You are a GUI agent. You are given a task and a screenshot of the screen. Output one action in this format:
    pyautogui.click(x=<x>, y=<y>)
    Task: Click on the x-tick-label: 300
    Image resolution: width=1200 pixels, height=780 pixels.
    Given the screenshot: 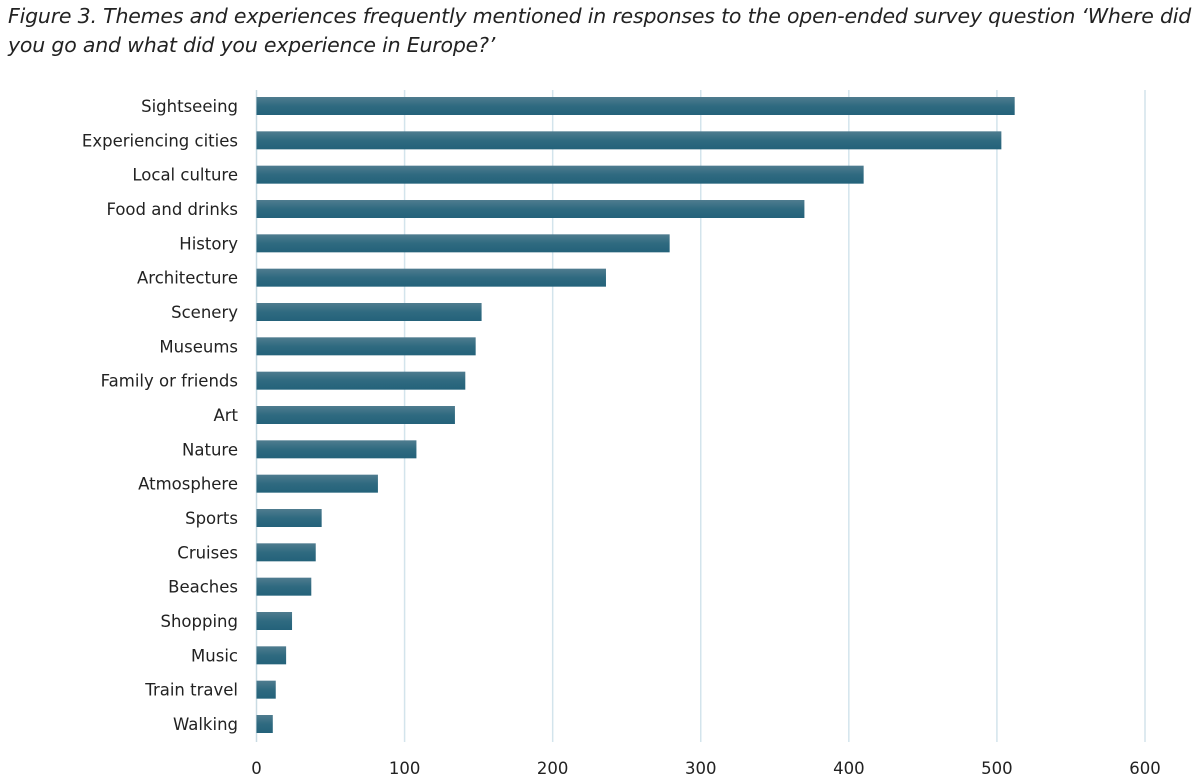 What is the action you would take?
    pyautogui.click(x=701, y=768)
    